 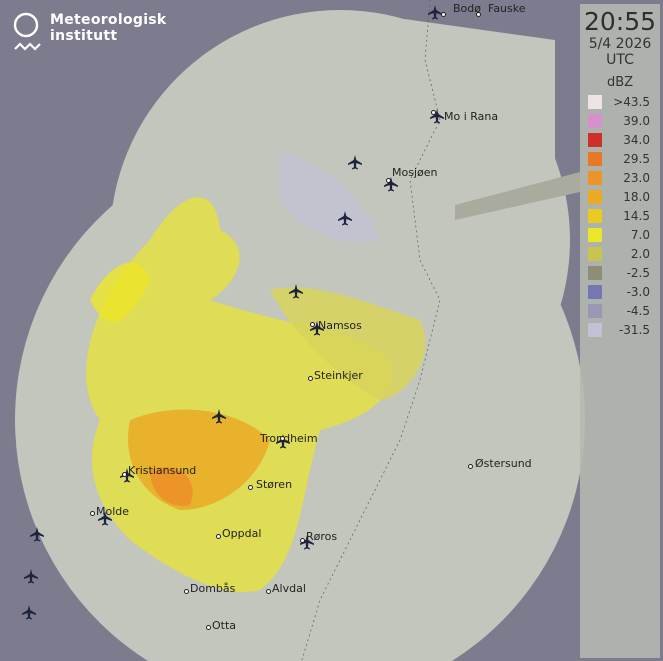 I want to click on city-label: Østersund, so click(x=503, y=463).